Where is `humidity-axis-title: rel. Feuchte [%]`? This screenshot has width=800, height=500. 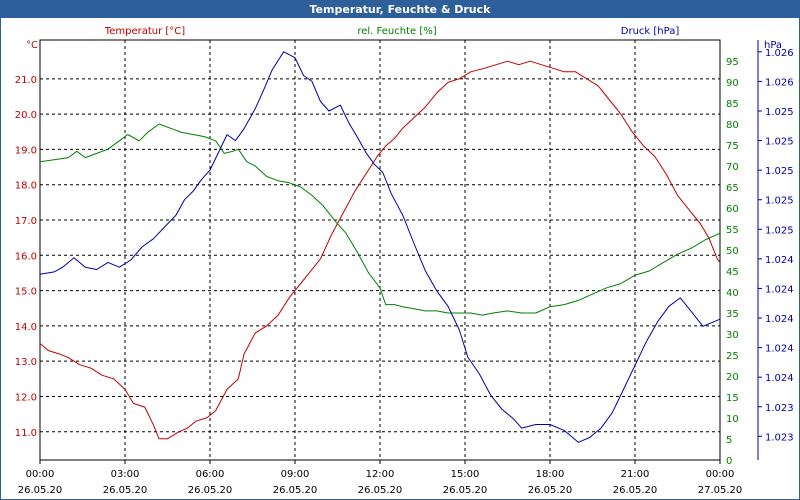 humidity-axis-title: rel. Feuchte [%] is located at coordinates (396, 31).